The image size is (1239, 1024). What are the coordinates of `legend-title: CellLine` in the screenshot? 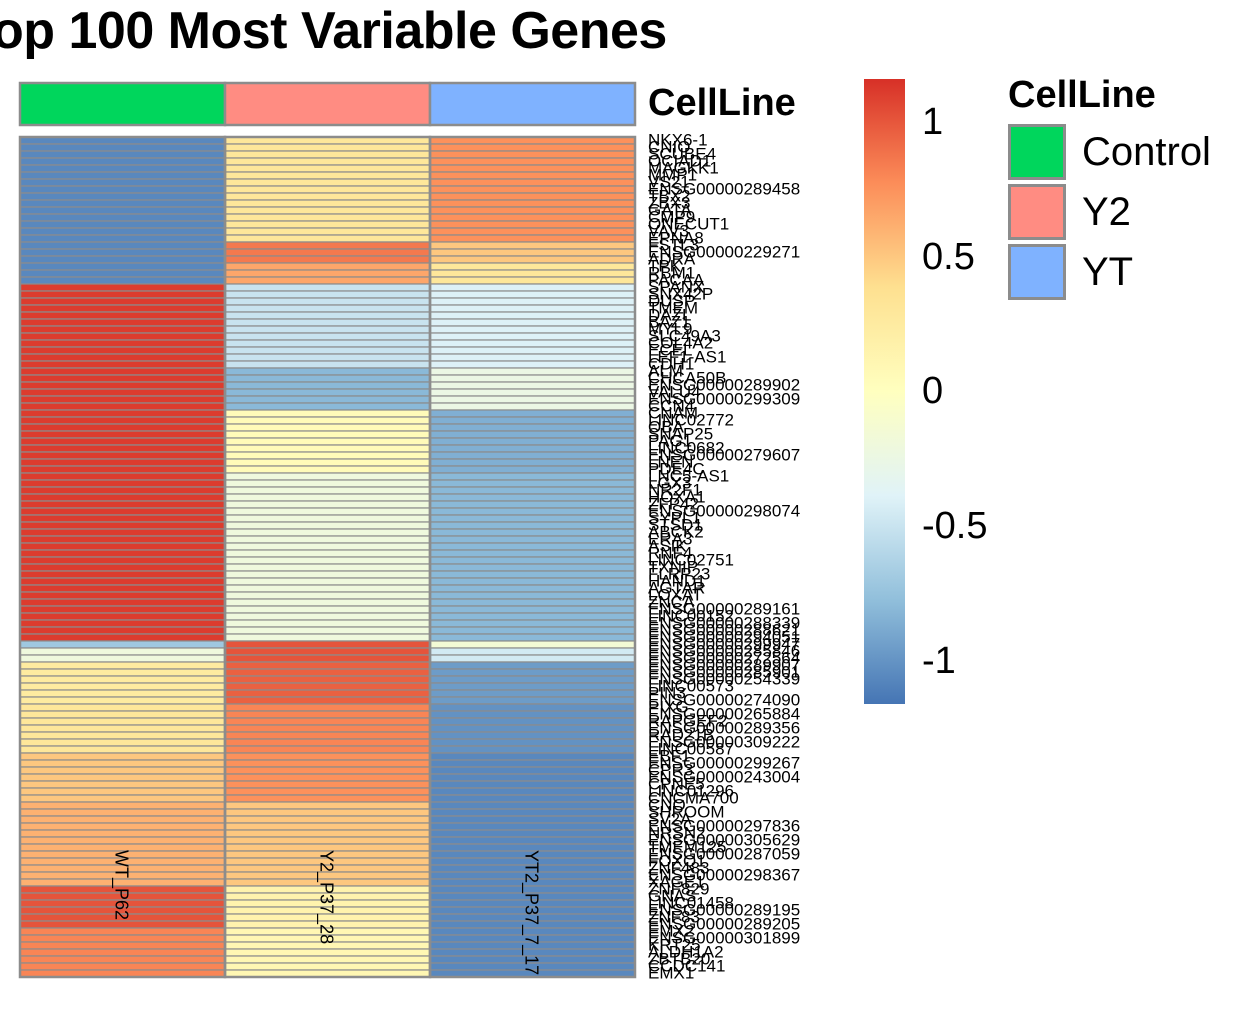 It's located at (1082, 95).